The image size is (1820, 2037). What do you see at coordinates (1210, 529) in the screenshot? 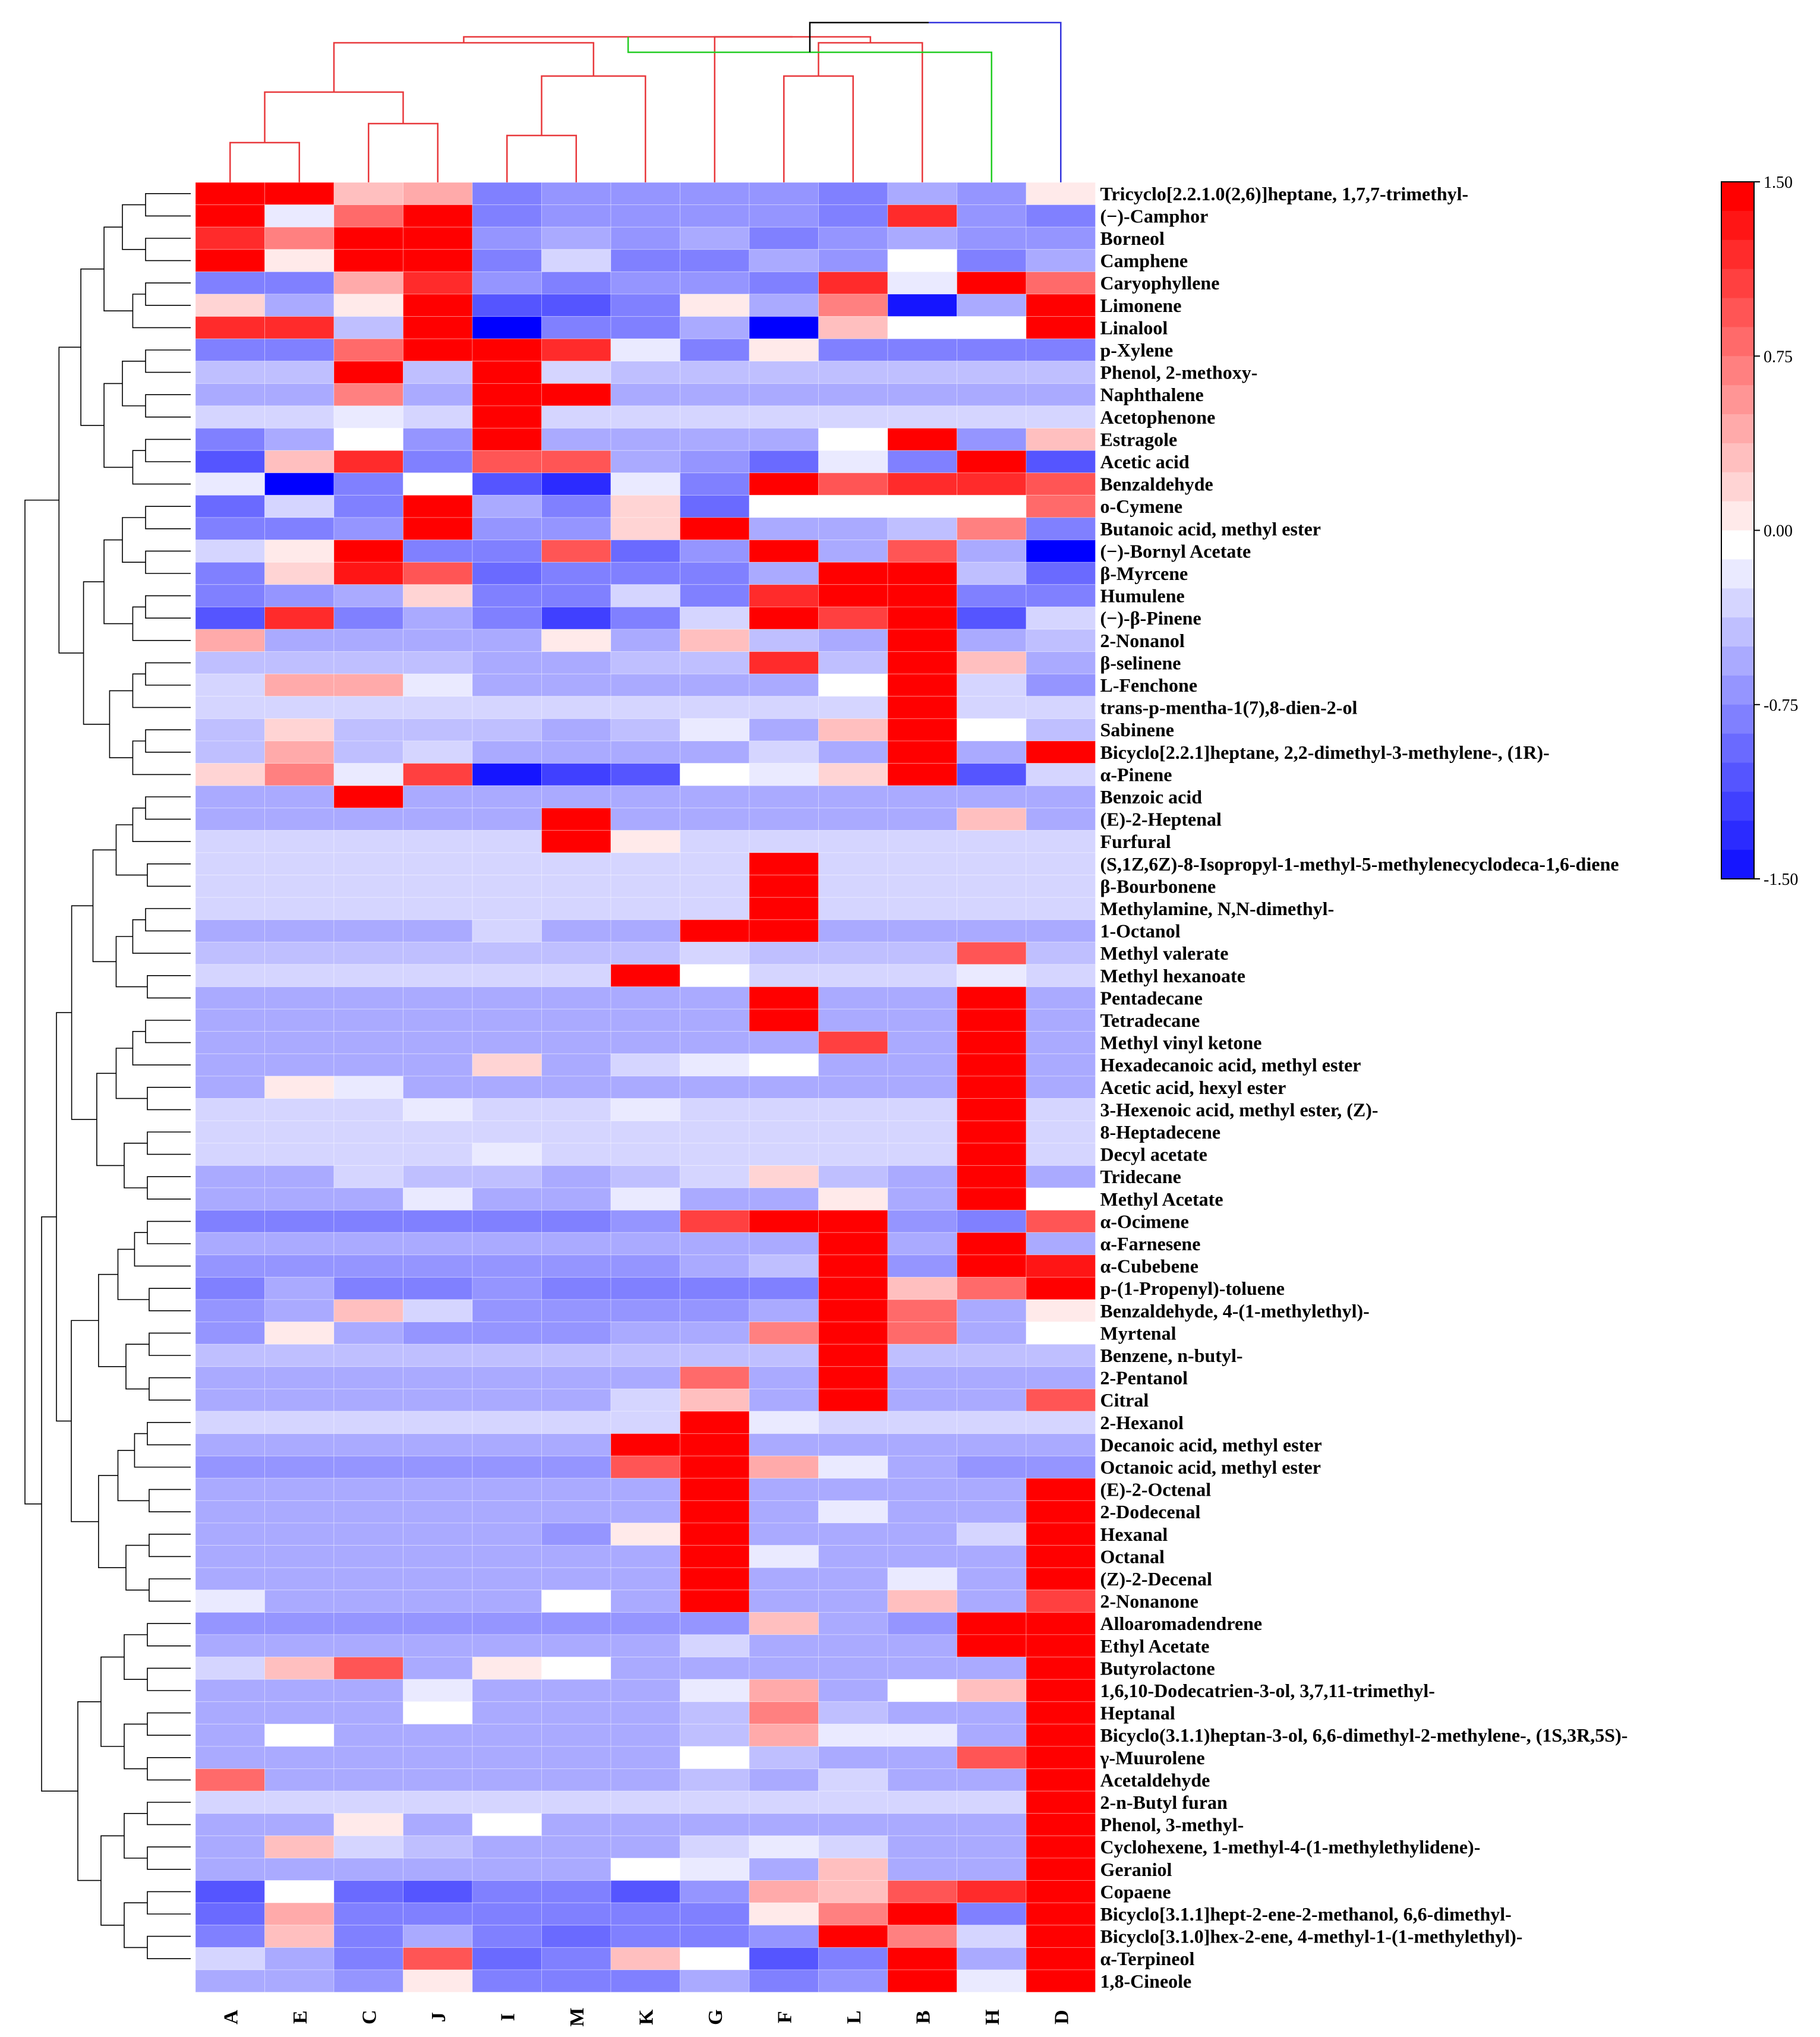
I see `row-label: Butanoic acid, methyl ester` at bounding box center [1210, 529].